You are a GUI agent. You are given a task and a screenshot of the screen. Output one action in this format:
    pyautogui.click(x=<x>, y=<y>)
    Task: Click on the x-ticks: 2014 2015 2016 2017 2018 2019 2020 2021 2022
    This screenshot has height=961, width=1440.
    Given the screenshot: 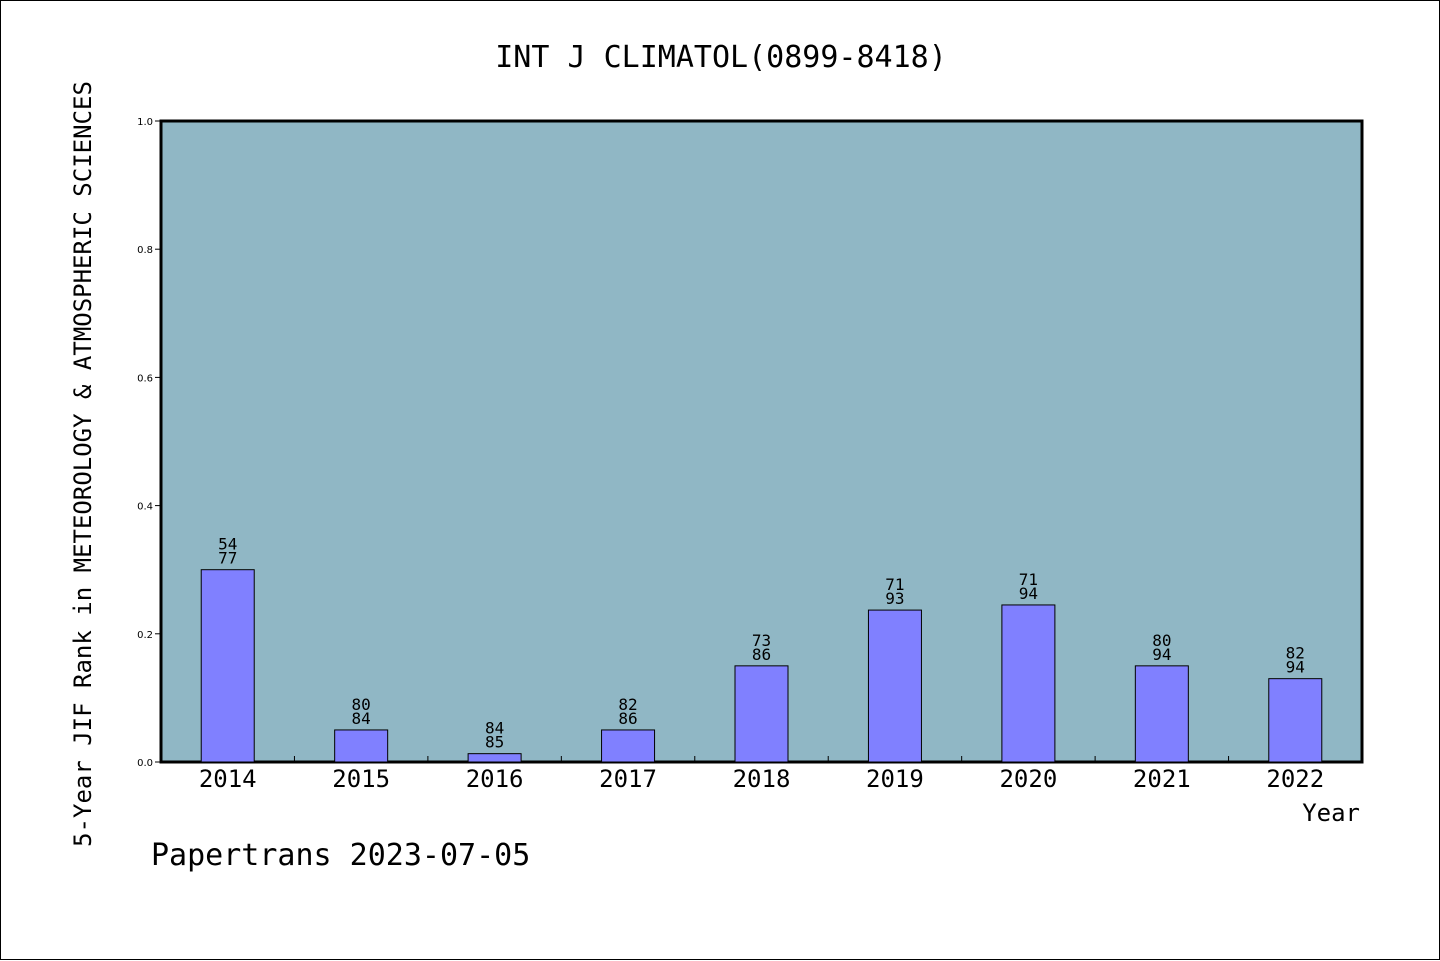 What is the action you would take?
    pyautogui.click(x=761, y=774)
    